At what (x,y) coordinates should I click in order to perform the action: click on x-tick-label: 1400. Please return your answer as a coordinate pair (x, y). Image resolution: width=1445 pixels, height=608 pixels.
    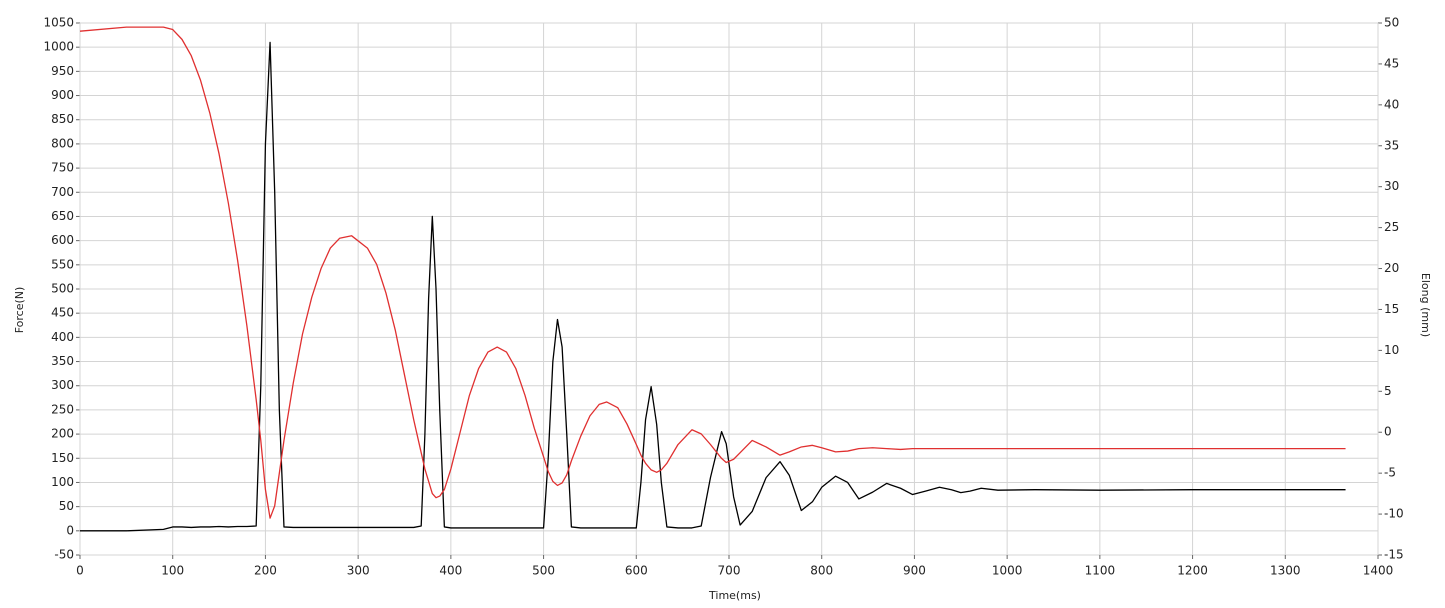
    Looking at the image, I should click on (1378, 571).